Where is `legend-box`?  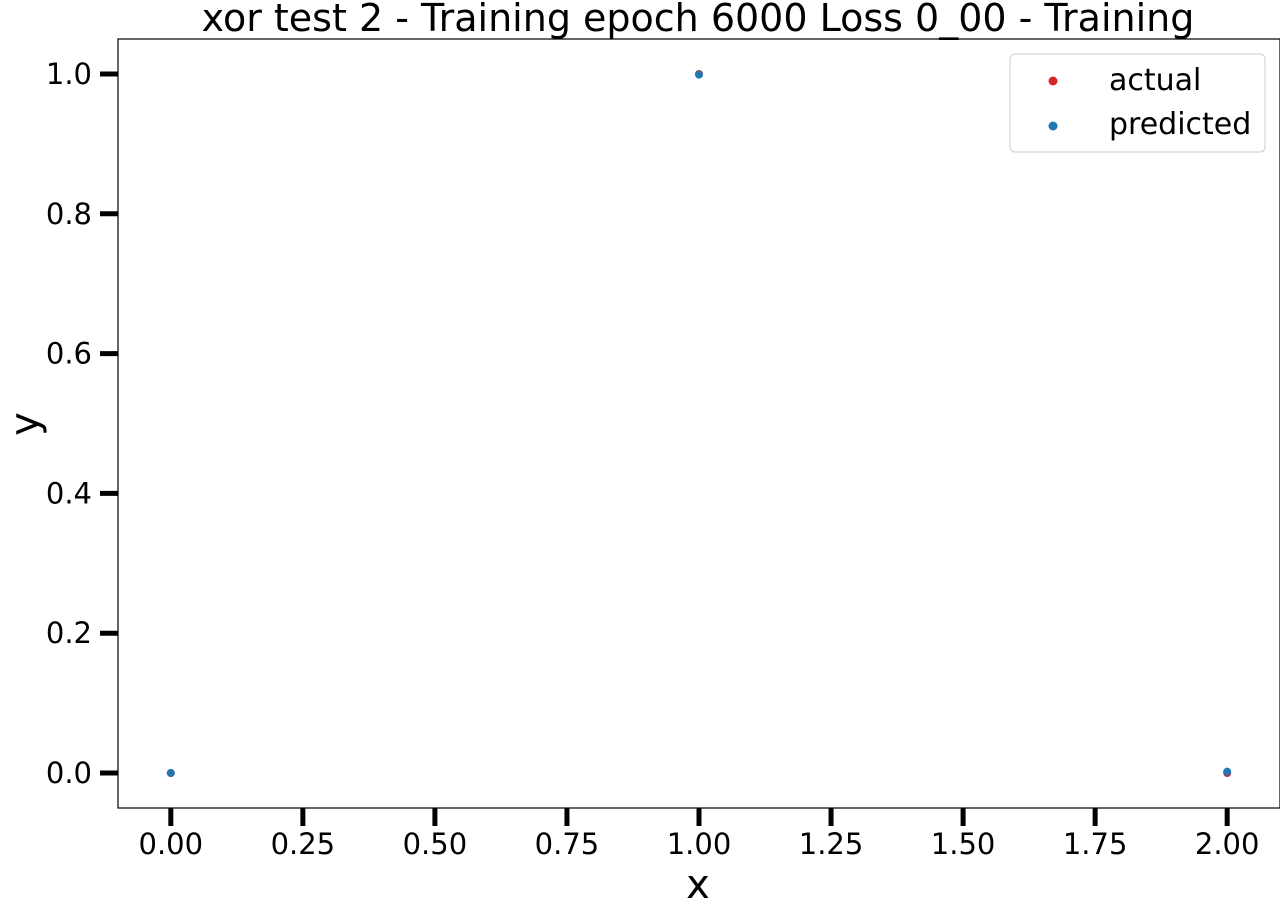 legend-box is located at coordinates (1137, 103).